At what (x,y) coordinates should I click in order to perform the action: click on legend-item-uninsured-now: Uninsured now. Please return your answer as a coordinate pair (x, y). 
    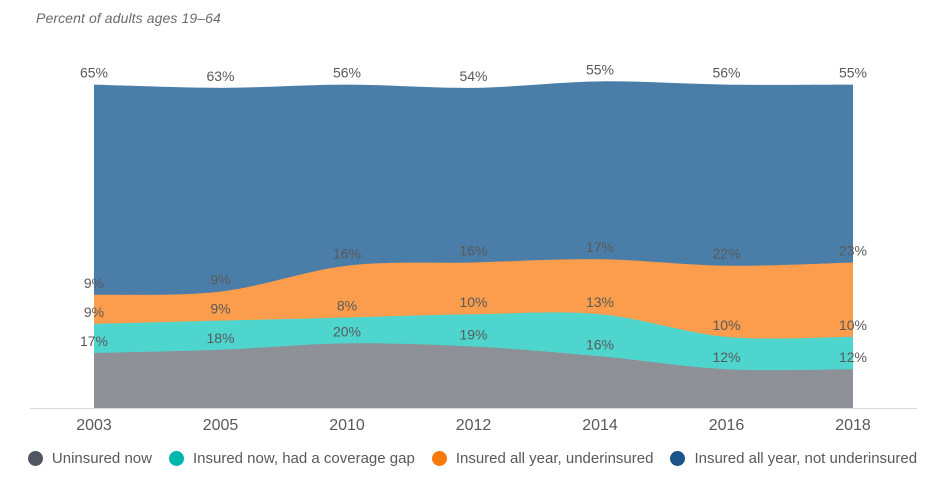
    Looking at the image, I should click on (89, 458).